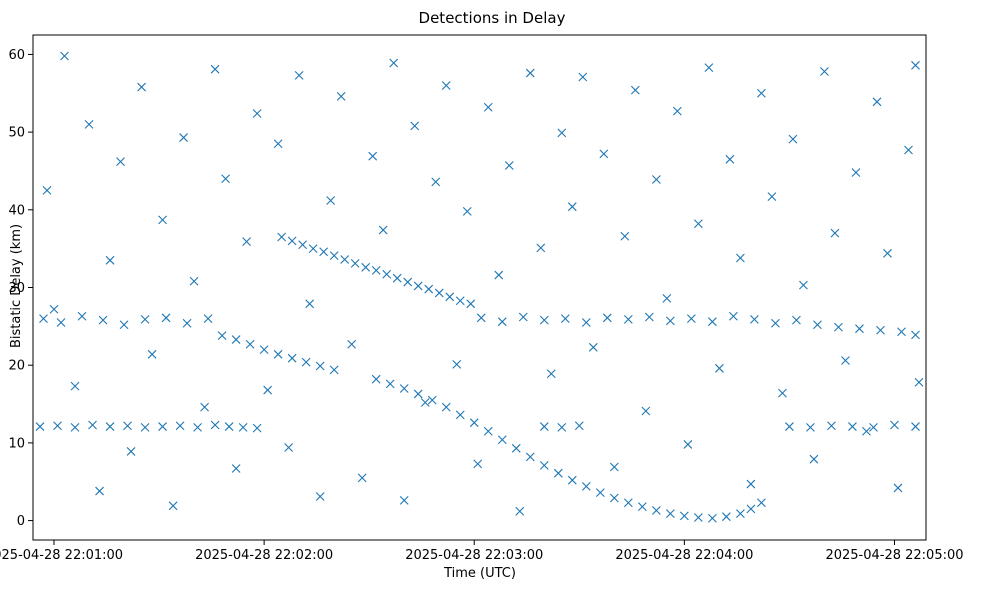 Image resolution: width=987 pixels, height=594 pixels. Describe the element at coordinates (264, 555) in the screenshot. I see `x-tick-label-1: 2025-04-28 22:02:00` at that location.